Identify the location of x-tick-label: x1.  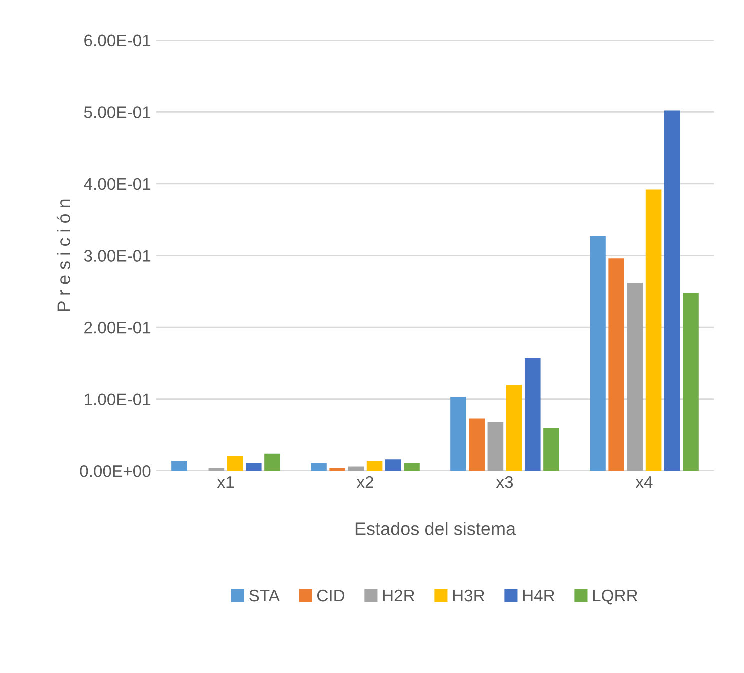
(225, 482).